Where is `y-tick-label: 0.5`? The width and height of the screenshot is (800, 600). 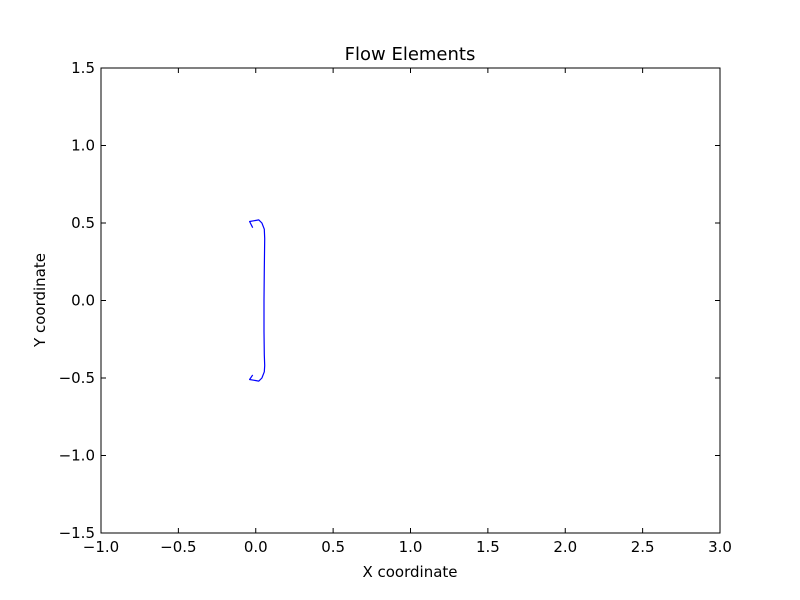 y-tick-label: 0.5 is located at coordinates (83, 223).